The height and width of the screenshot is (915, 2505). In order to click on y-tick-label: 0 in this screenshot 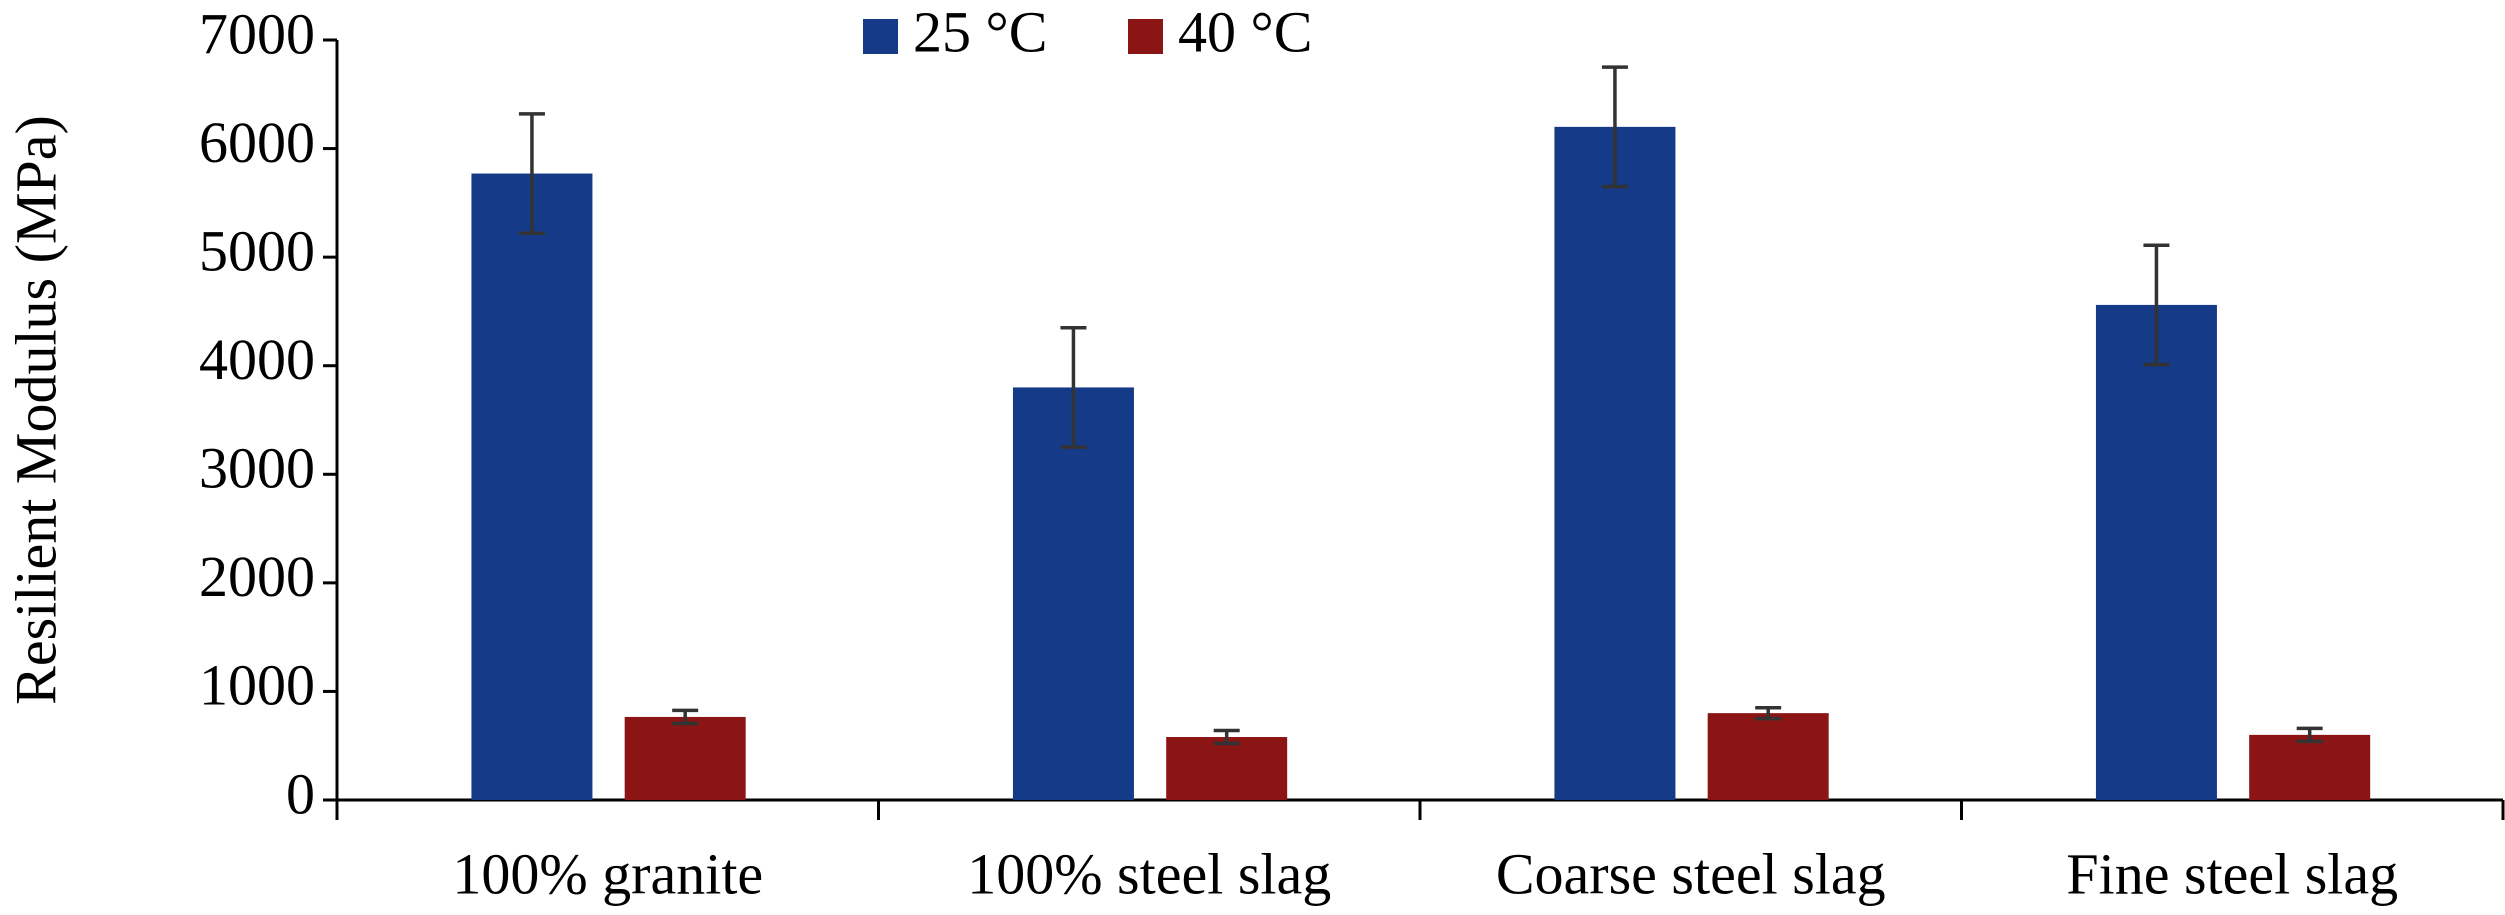, I will do `click(300, 793)`.